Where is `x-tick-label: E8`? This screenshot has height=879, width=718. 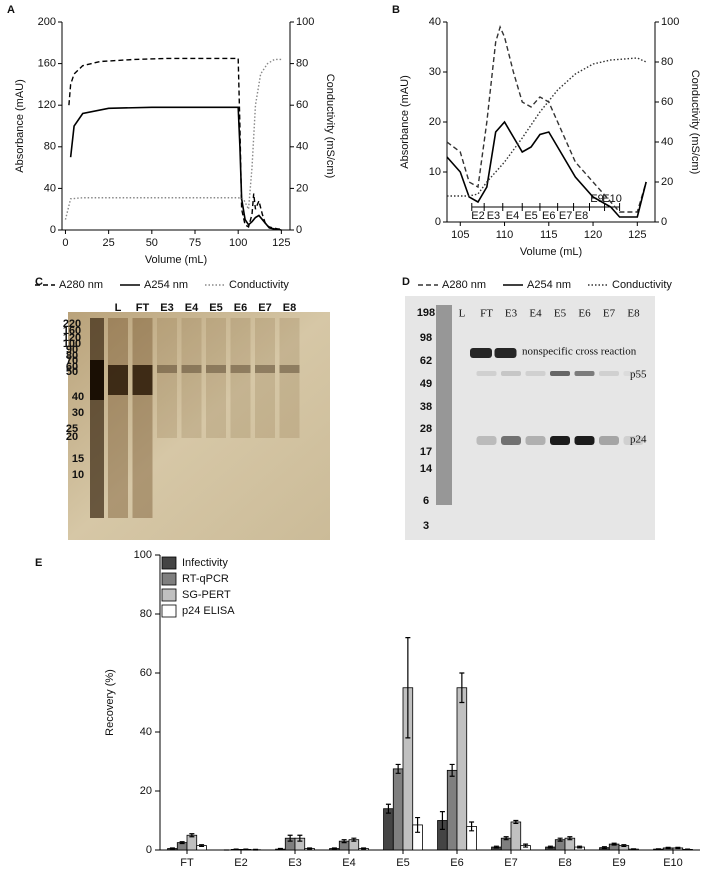 x-tick-label: E8 is located at coordinates (564, 863).